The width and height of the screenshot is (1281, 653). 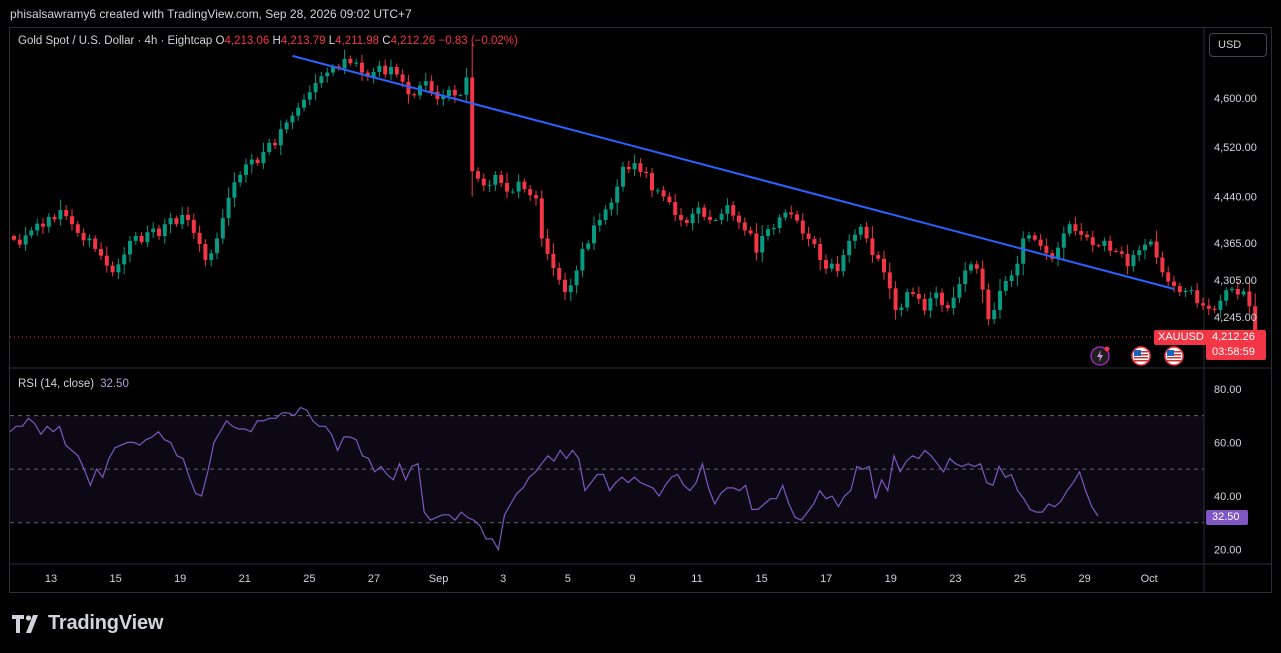 What do you see at coordinates (51, 579) in the screenshot?
I see `time-tick-label: 13` at bounding box center [51, 579].